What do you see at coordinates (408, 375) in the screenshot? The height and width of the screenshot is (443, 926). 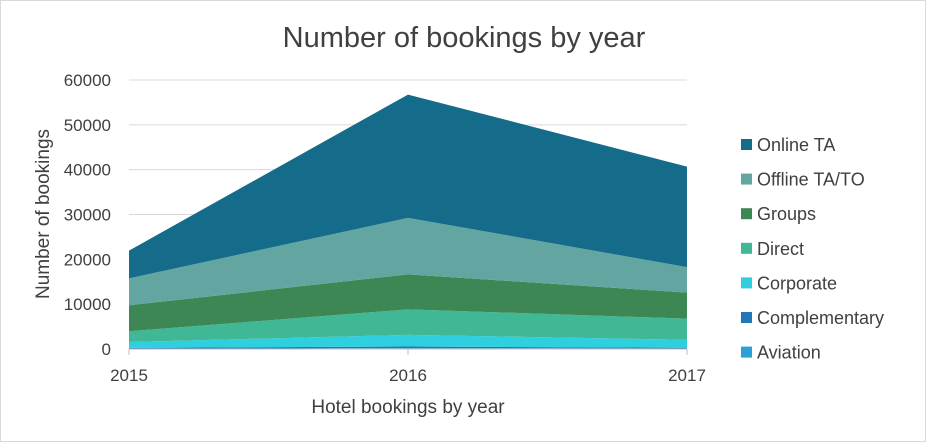 I see `x-tick-label: 2016` at bounding box center [408, 375].